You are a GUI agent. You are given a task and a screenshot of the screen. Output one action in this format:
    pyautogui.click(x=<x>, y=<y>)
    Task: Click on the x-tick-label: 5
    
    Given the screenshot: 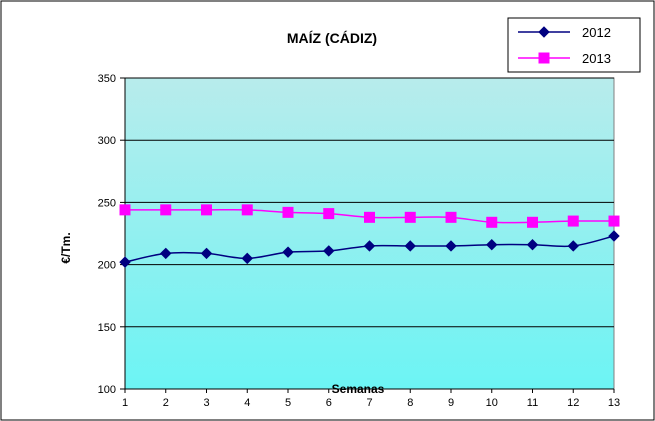 What is the action you would take?
    pyautogui.click(x=288, y=403)
    